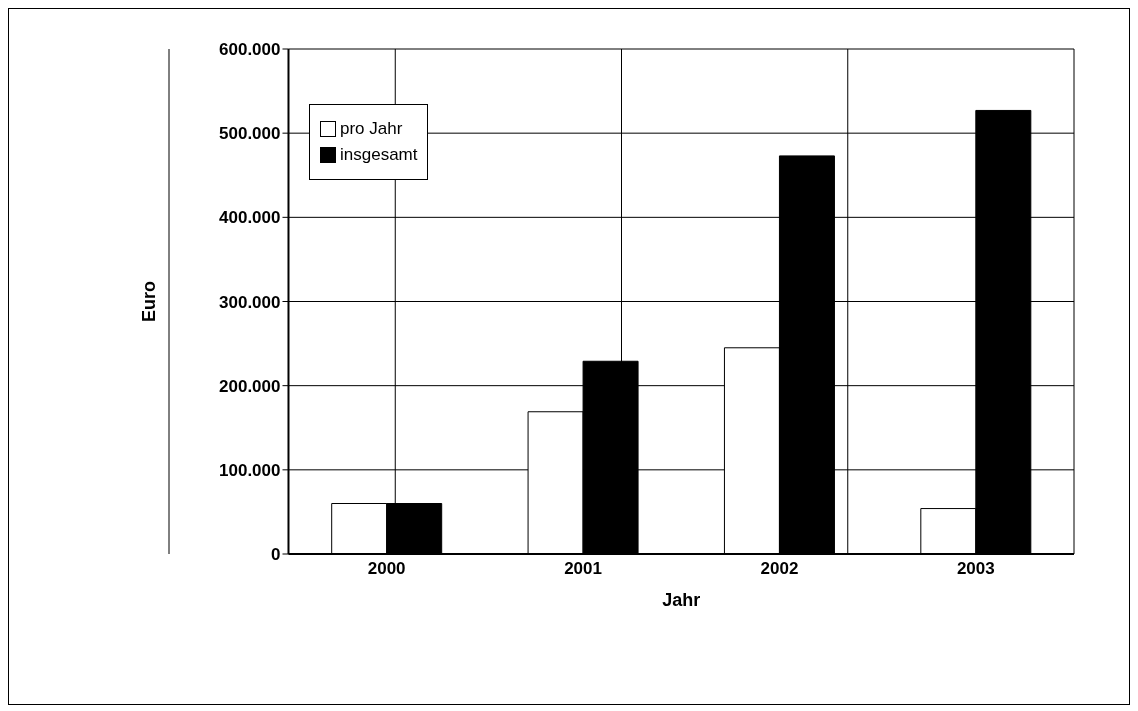 This screenshot has width=1138, height=711. I want to click on legend-label: insgesamt, so click(379, 155).